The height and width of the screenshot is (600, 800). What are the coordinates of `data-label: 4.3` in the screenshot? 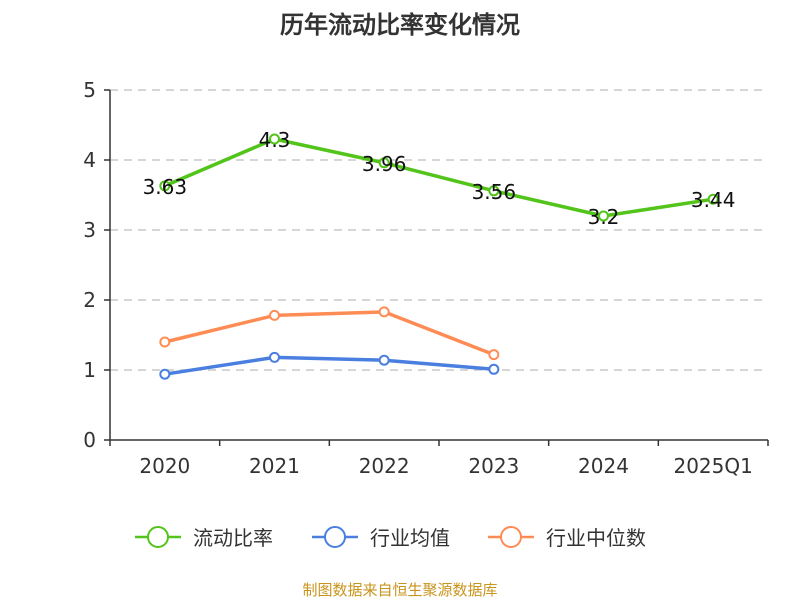 It's located at (275, 140).